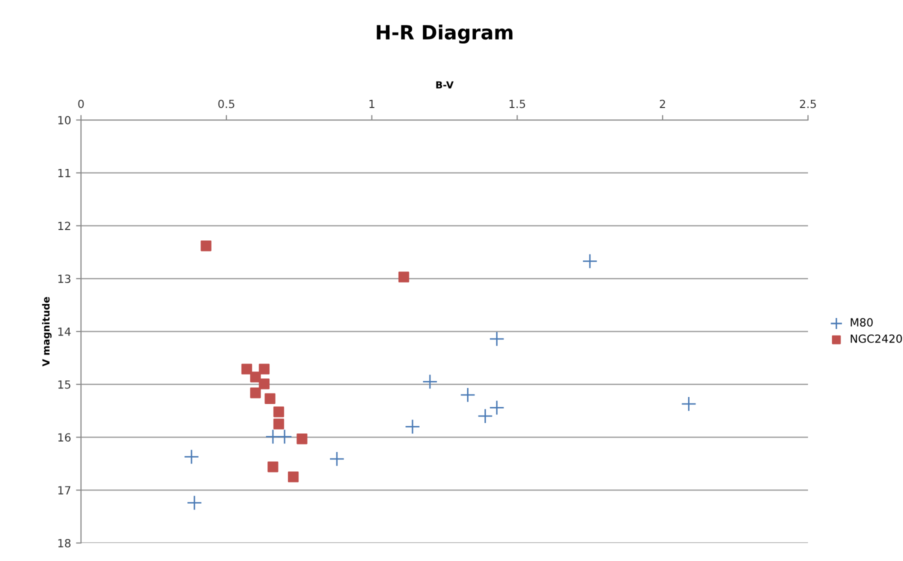 Image resolution: width=903 pixels, height=561 pixels. I want to click on y-tick-label: 16, so click(64, 437).